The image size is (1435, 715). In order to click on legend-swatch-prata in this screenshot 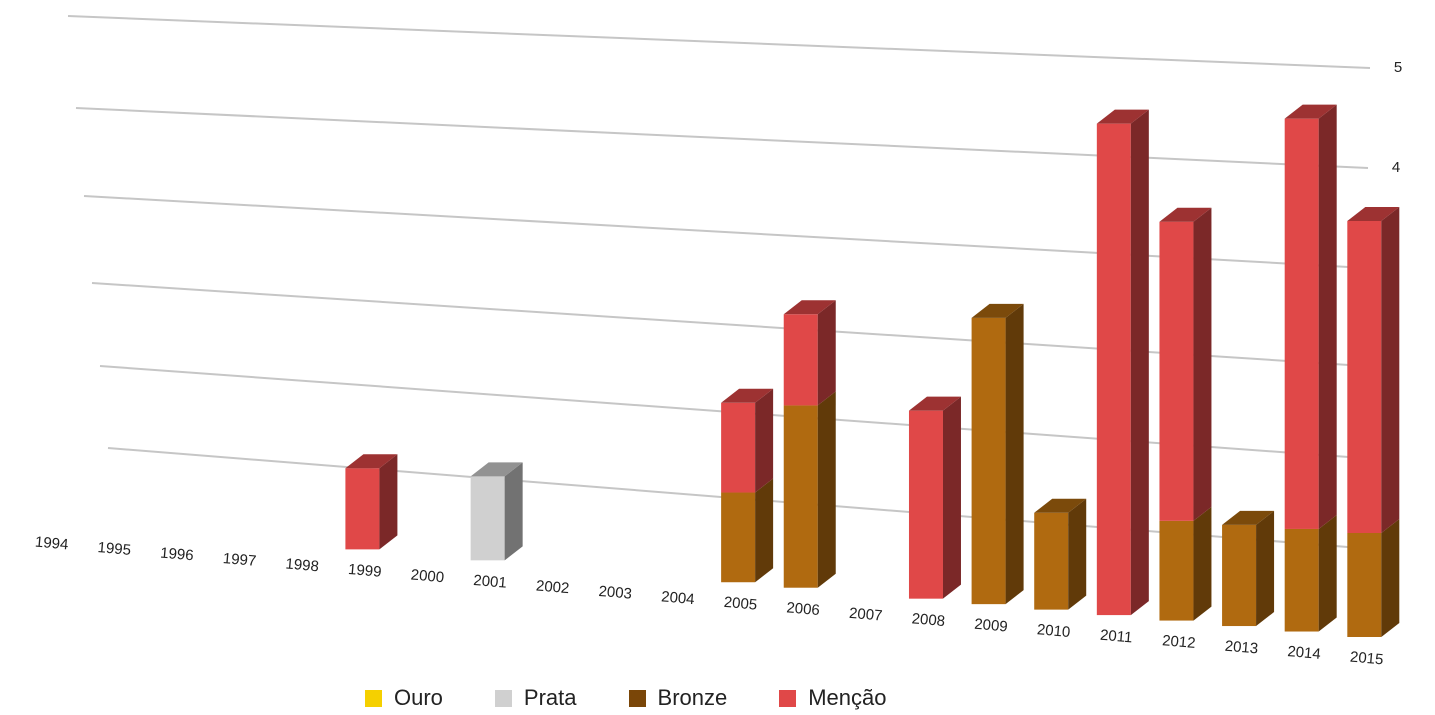, I will do `click(503, 698)`.